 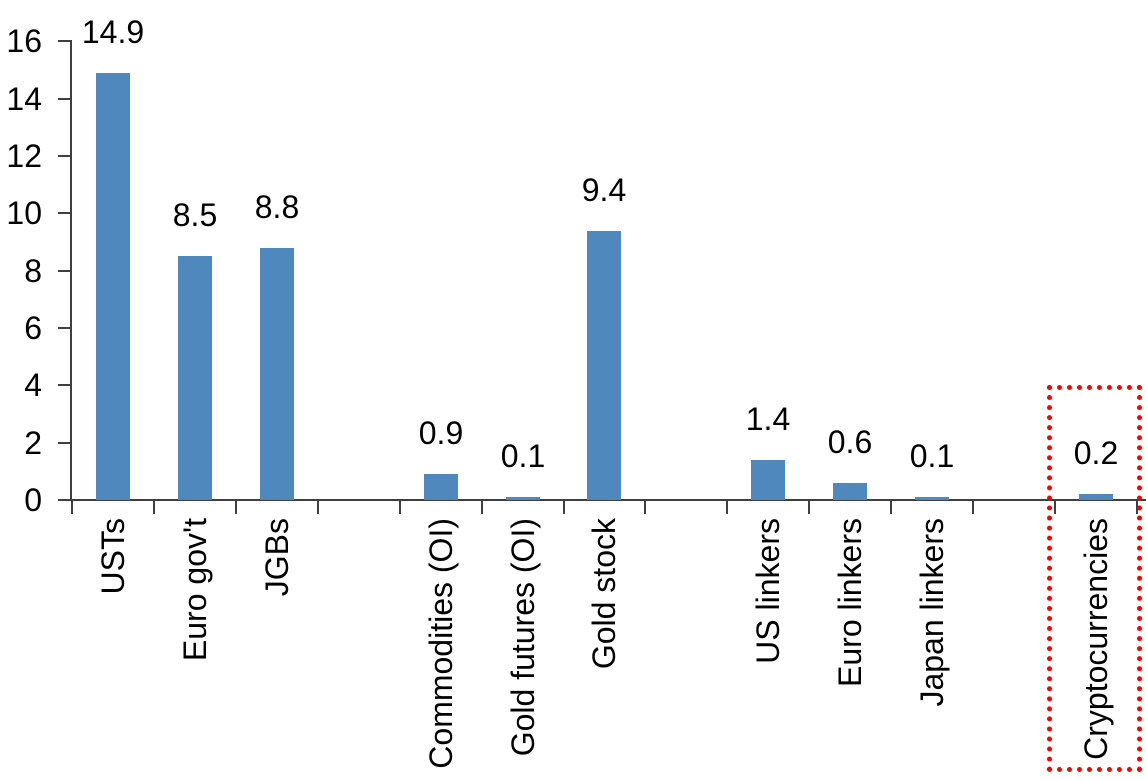 I want to click on bar-euro-linkers, so click(x=850, y=491).